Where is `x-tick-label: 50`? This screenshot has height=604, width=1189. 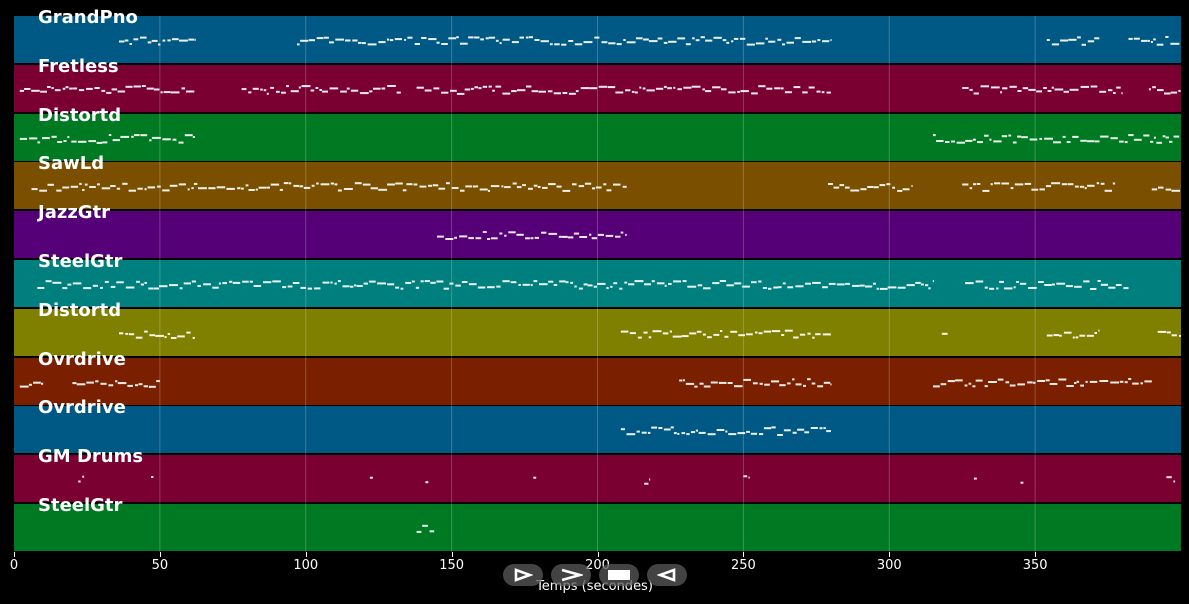
x-tick-label: 50 is located at coordinates (160, 565).